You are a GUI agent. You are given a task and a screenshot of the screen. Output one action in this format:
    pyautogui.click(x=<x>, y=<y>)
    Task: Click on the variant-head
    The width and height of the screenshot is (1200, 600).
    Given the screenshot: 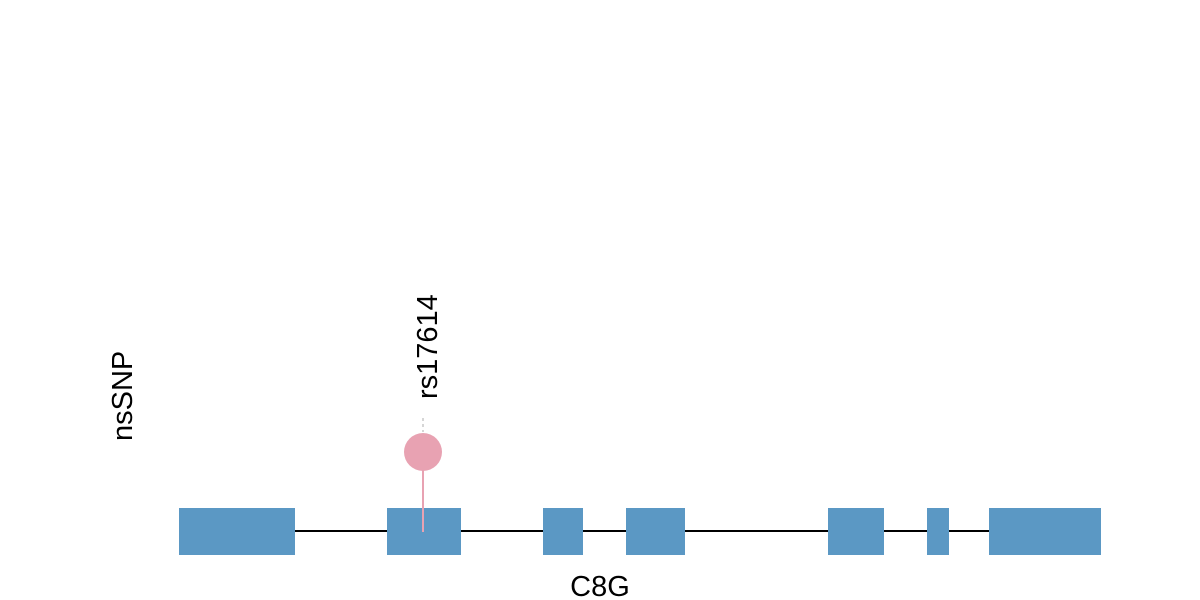 What is the action you would take?
    pyautogui.click(x=423, y=452)
    